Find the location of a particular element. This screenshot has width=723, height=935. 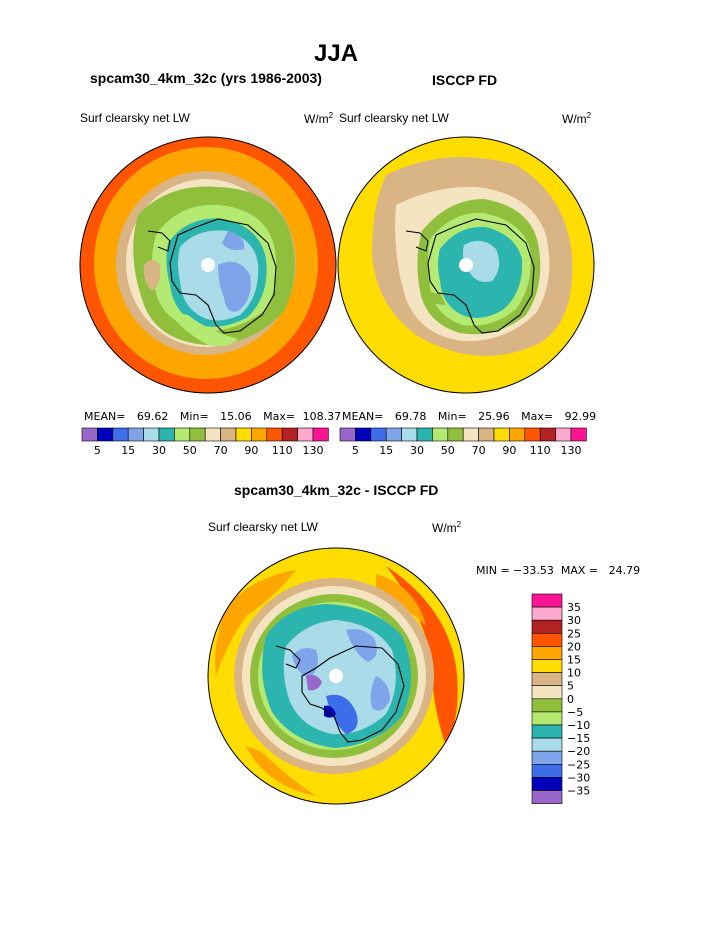

left-colorbar-tick-label: 90 is located at coordinates (251, 450).